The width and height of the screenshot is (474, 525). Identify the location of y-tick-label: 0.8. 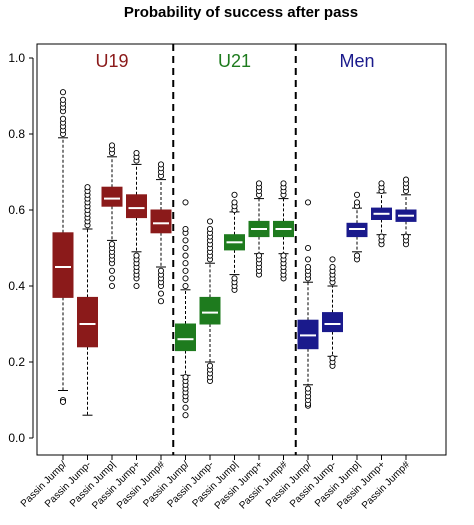
(16, 134).